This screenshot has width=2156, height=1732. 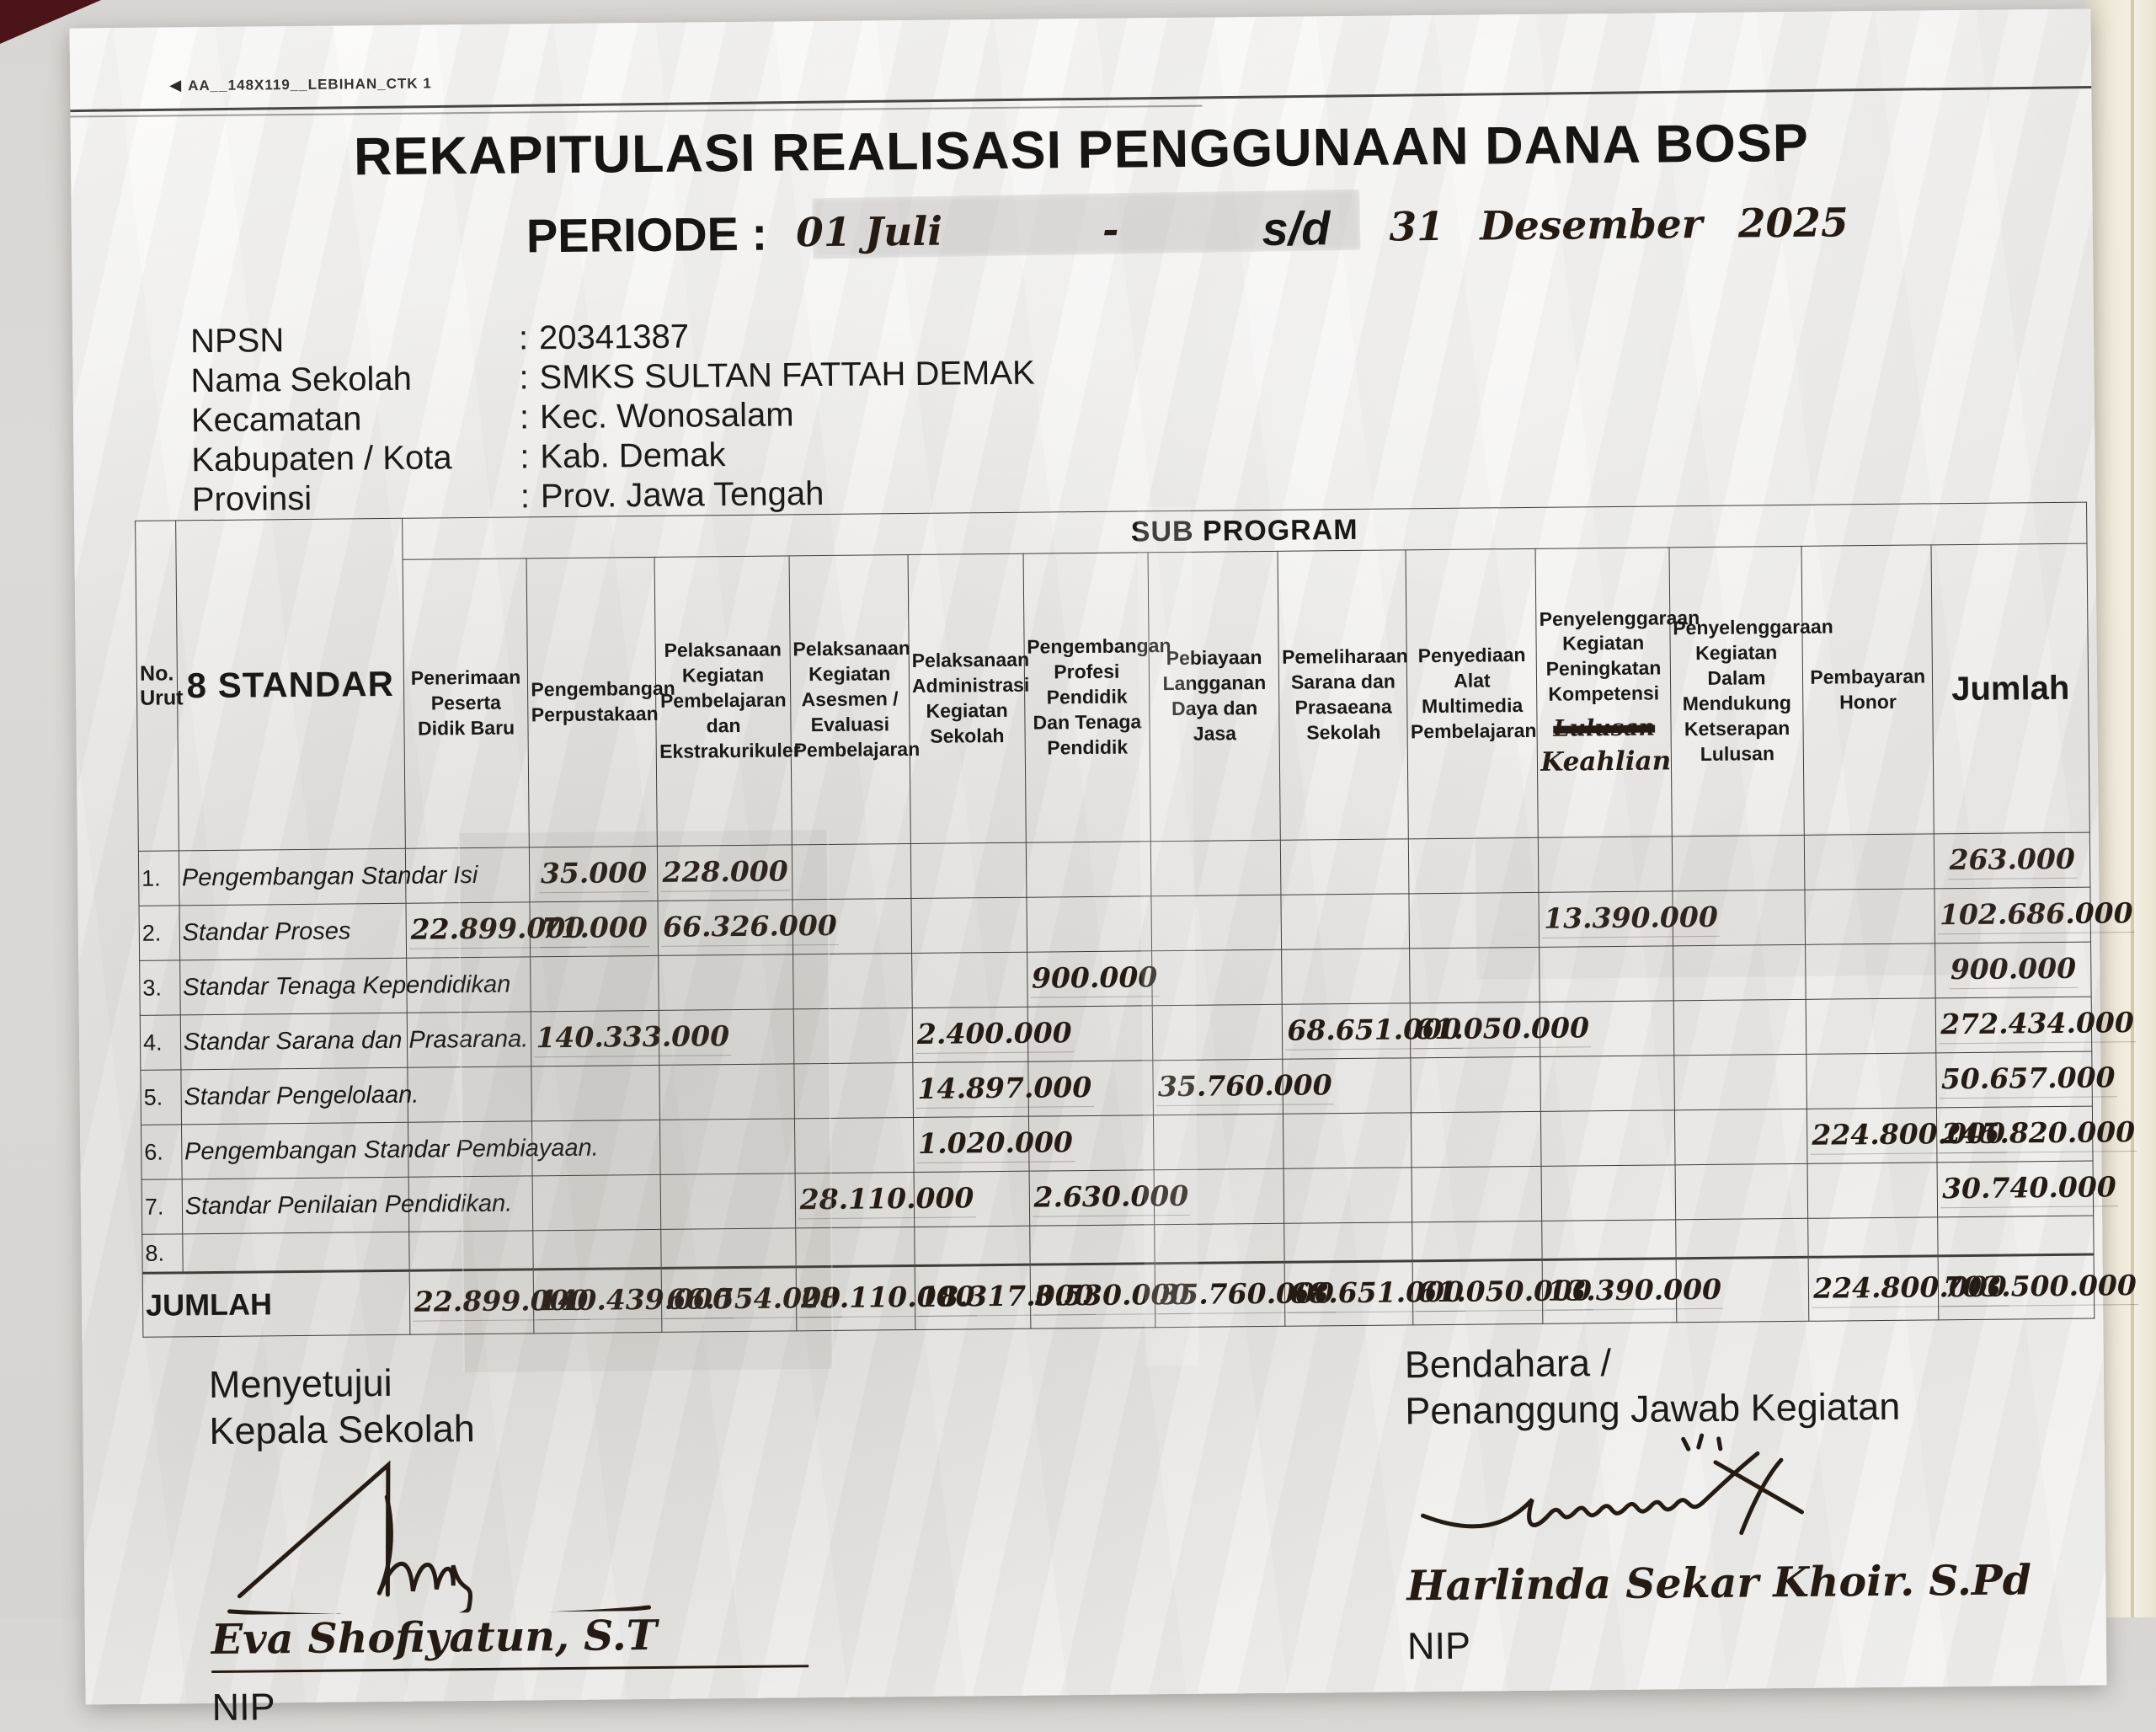 What do you see at coordinates (593, 874) in the screenshot?
I see `handwritten-amount: 35.000` at bounding box center [593, 874].